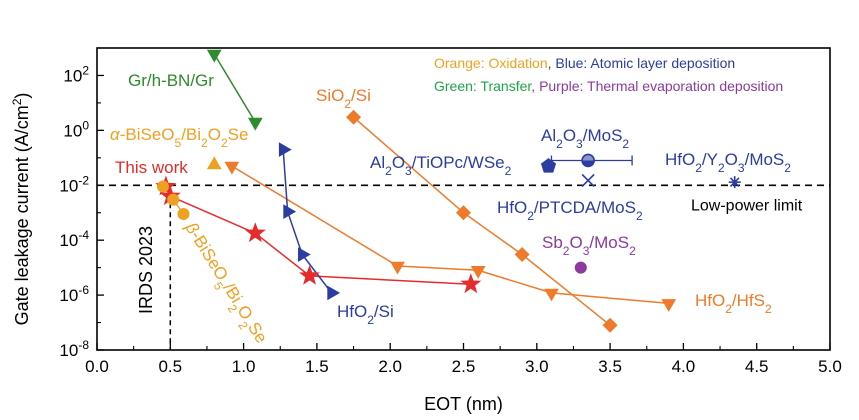  Describe the element at coordinates (97, 366) in the screenshot. I see `x-tick-label: 0.0` at that location.